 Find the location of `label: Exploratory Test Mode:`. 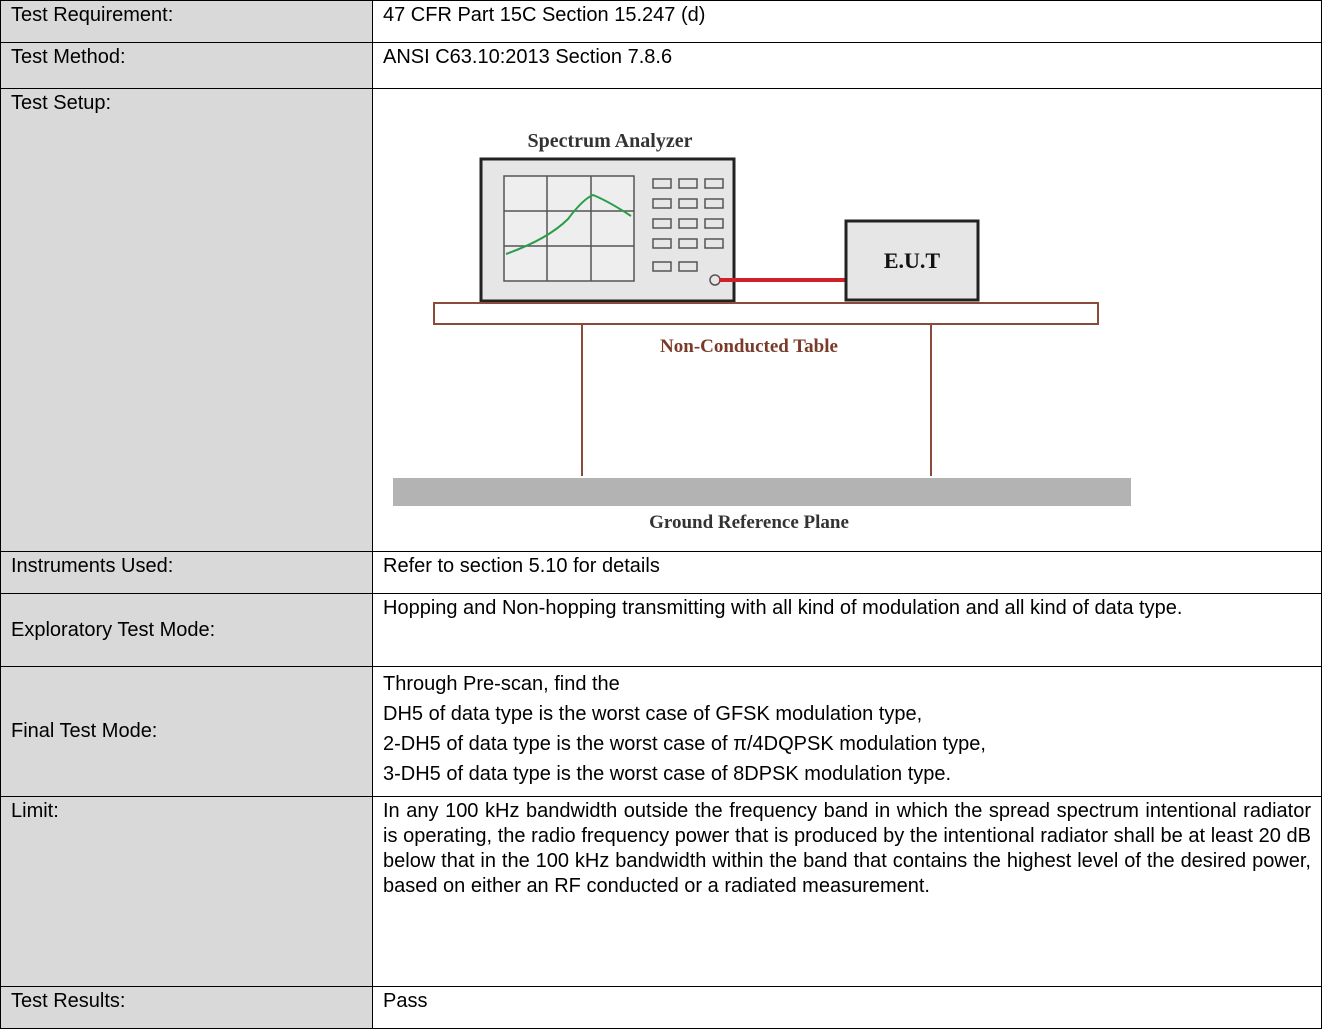

label: Exploratory Test Mode: is located at coordinates (186, 630).